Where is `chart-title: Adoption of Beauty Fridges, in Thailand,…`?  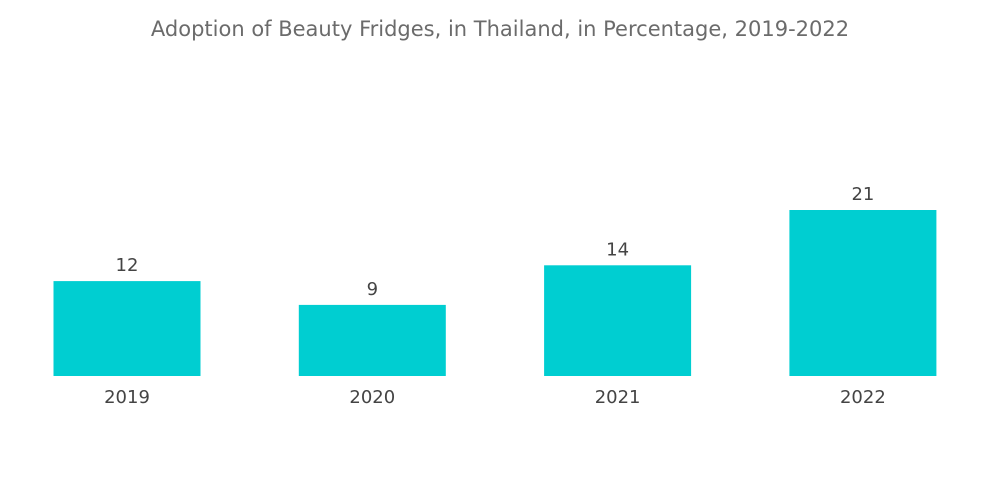 chart-title: Adoption of Beauty Fridges, in Thailand,… is located at coordinates (500, 29).